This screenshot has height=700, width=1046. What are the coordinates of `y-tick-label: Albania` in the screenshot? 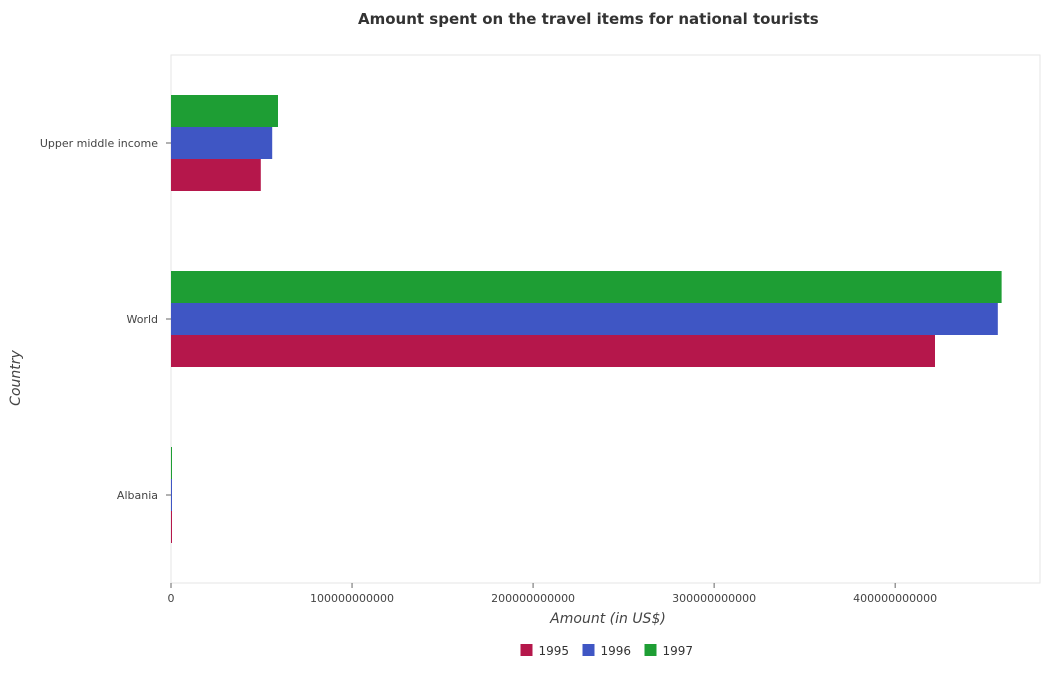 It's located at (137, 495).